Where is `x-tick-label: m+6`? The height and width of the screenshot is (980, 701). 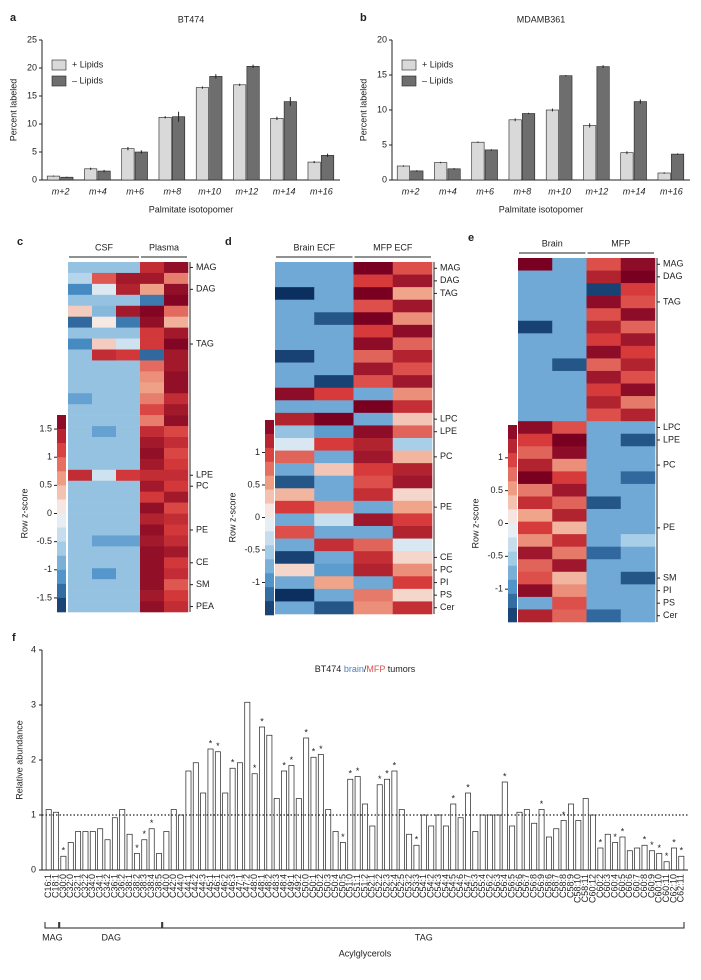 x-tick-label: m+6 is located at coordinates (135, 191).